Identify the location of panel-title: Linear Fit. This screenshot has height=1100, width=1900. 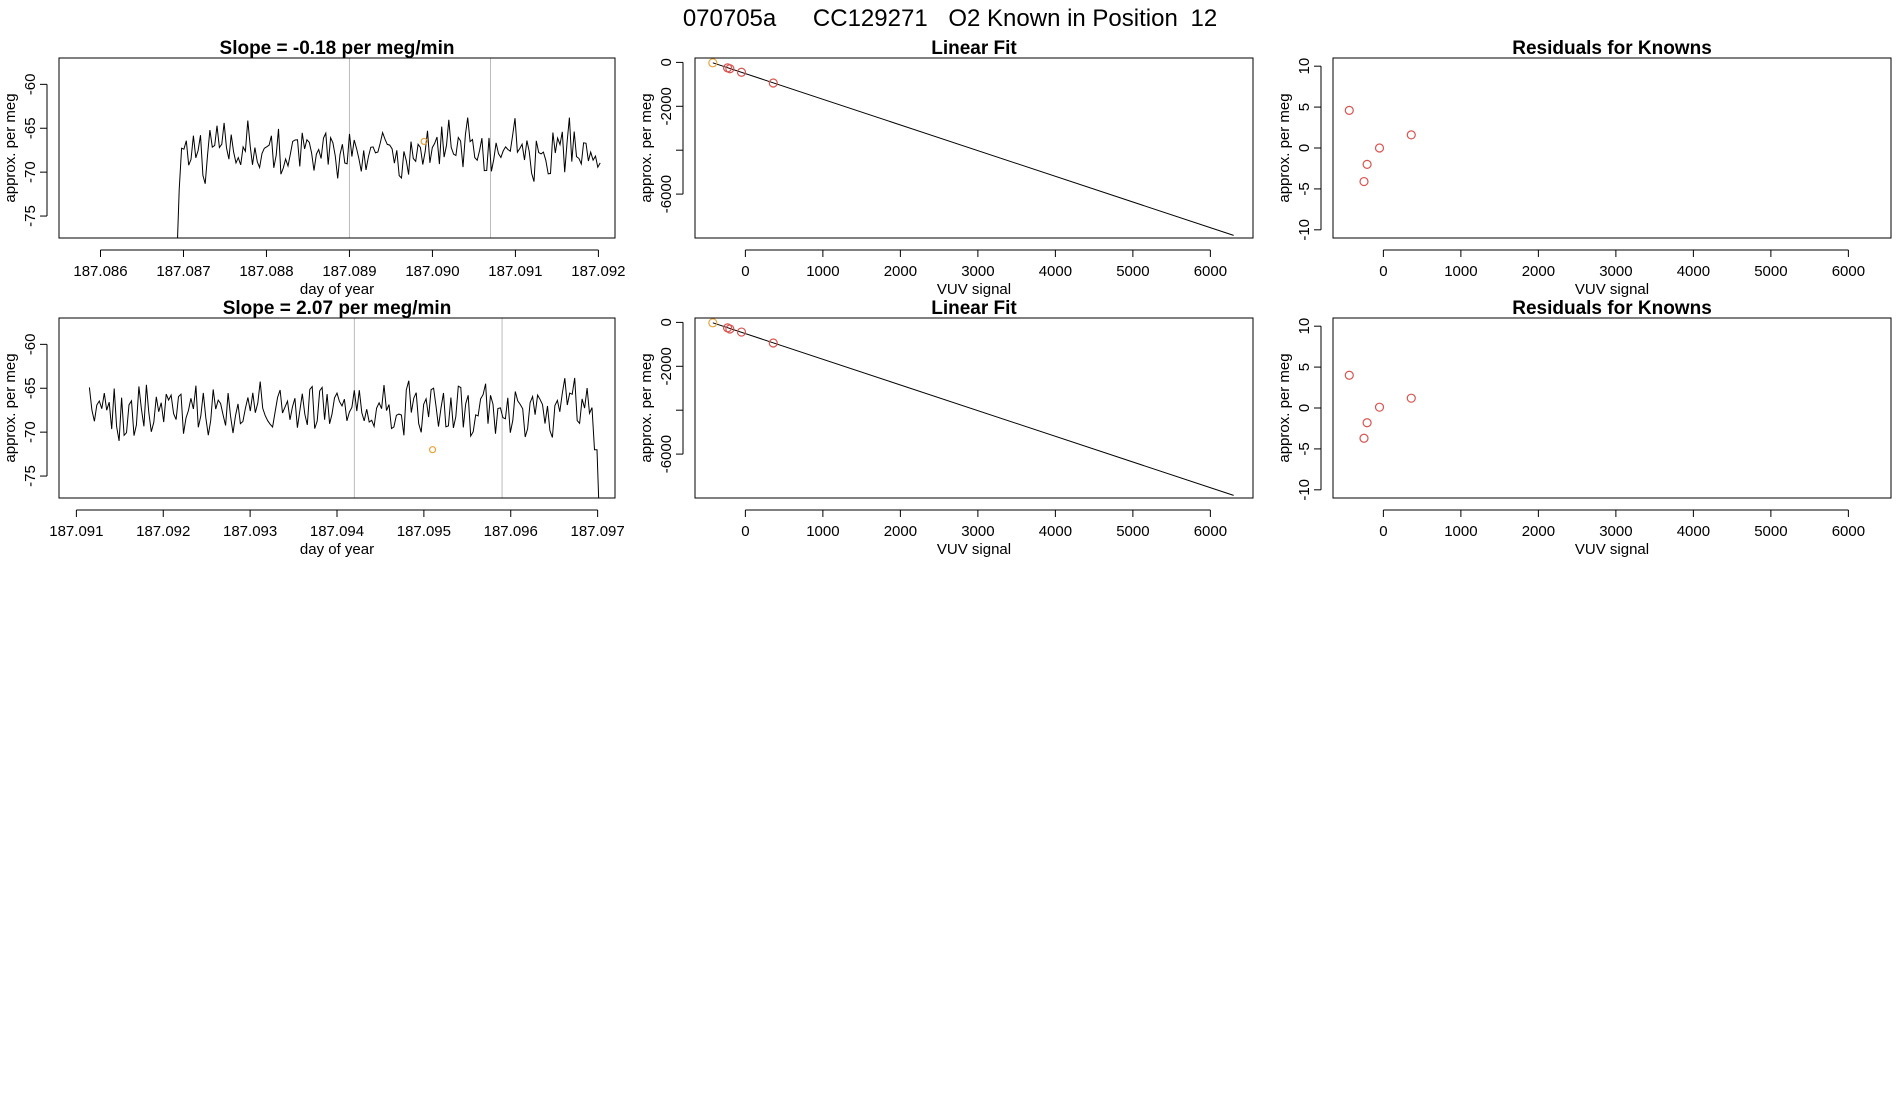
(974, 48).